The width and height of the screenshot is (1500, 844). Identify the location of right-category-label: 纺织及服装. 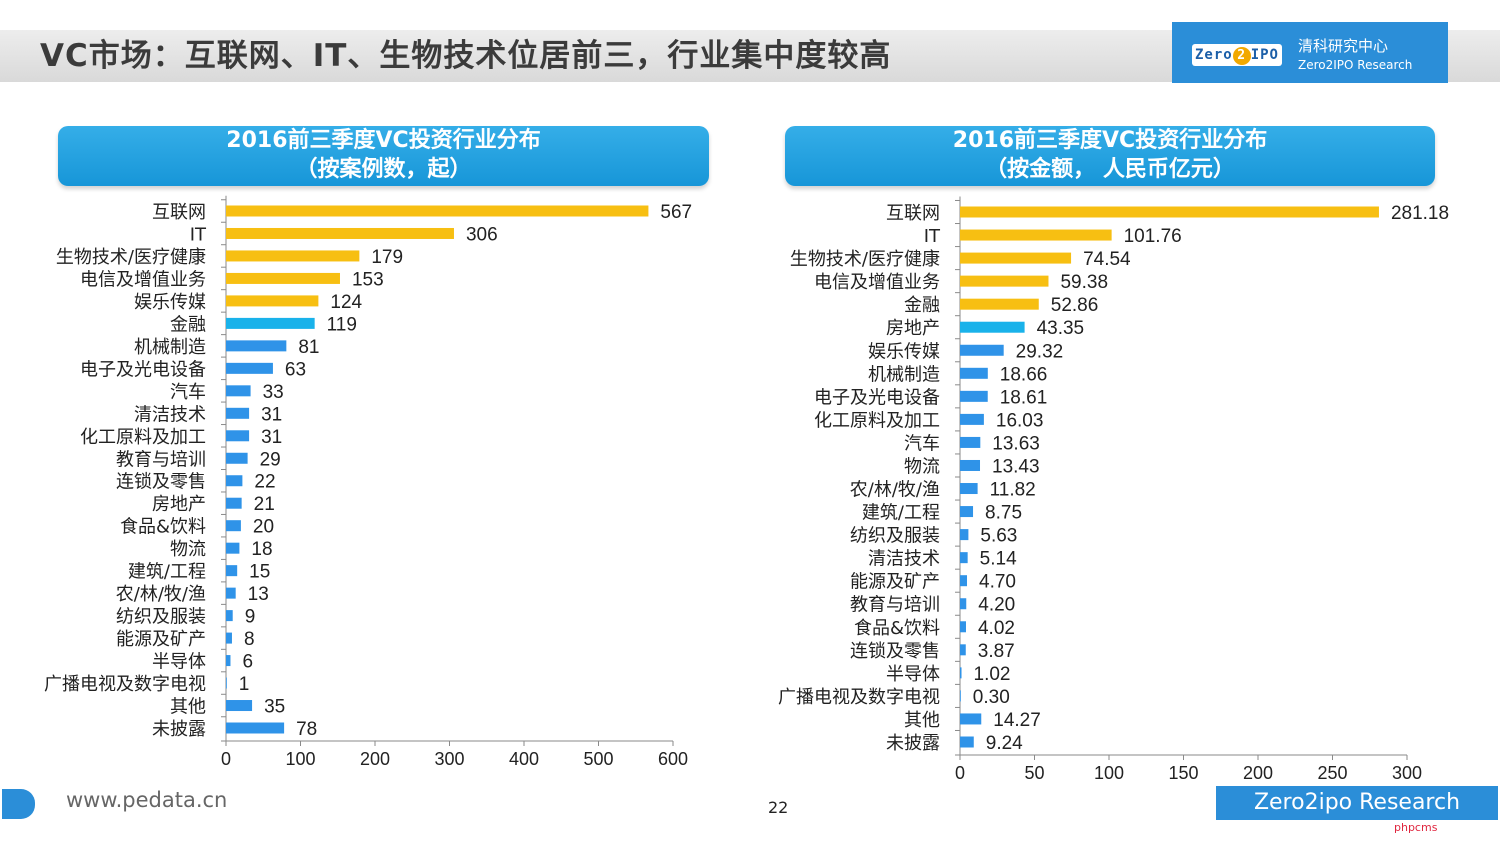
(895, 536).